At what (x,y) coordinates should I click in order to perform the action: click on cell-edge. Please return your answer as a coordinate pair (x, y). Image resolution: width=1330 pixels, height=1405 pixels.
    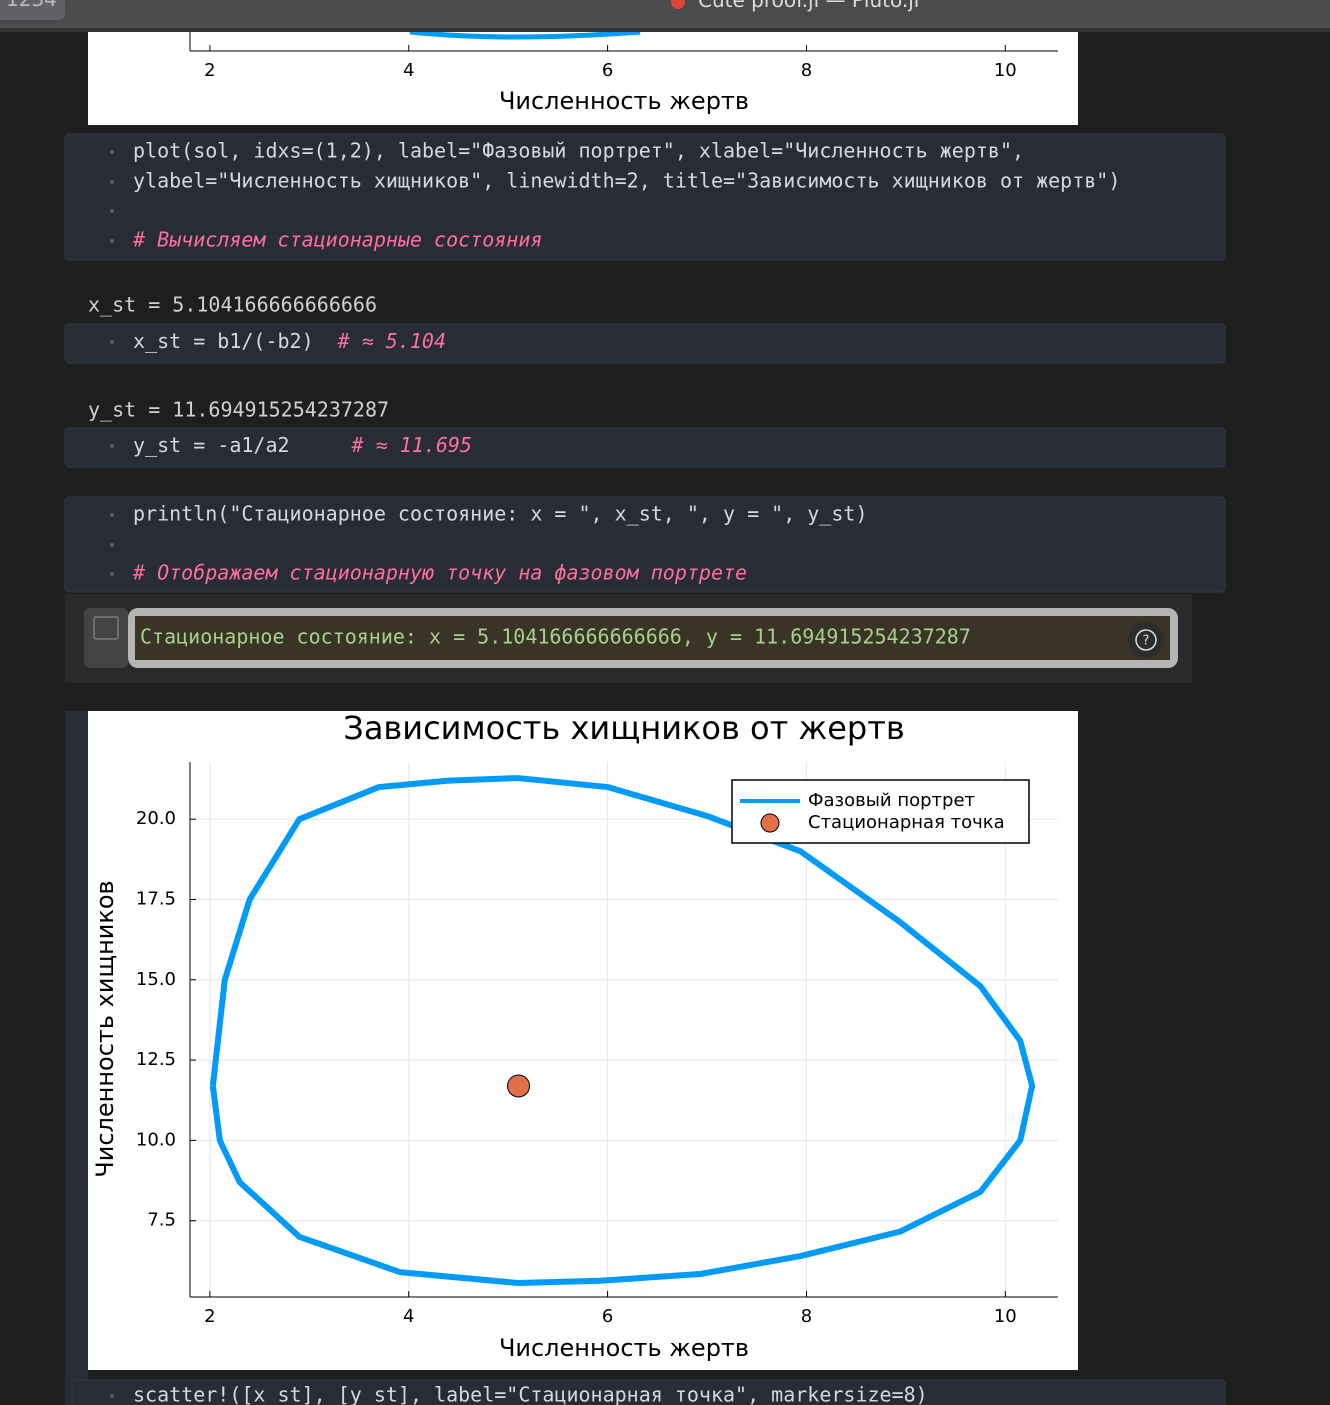
    Looking at the image, I should click on (76, 1058).